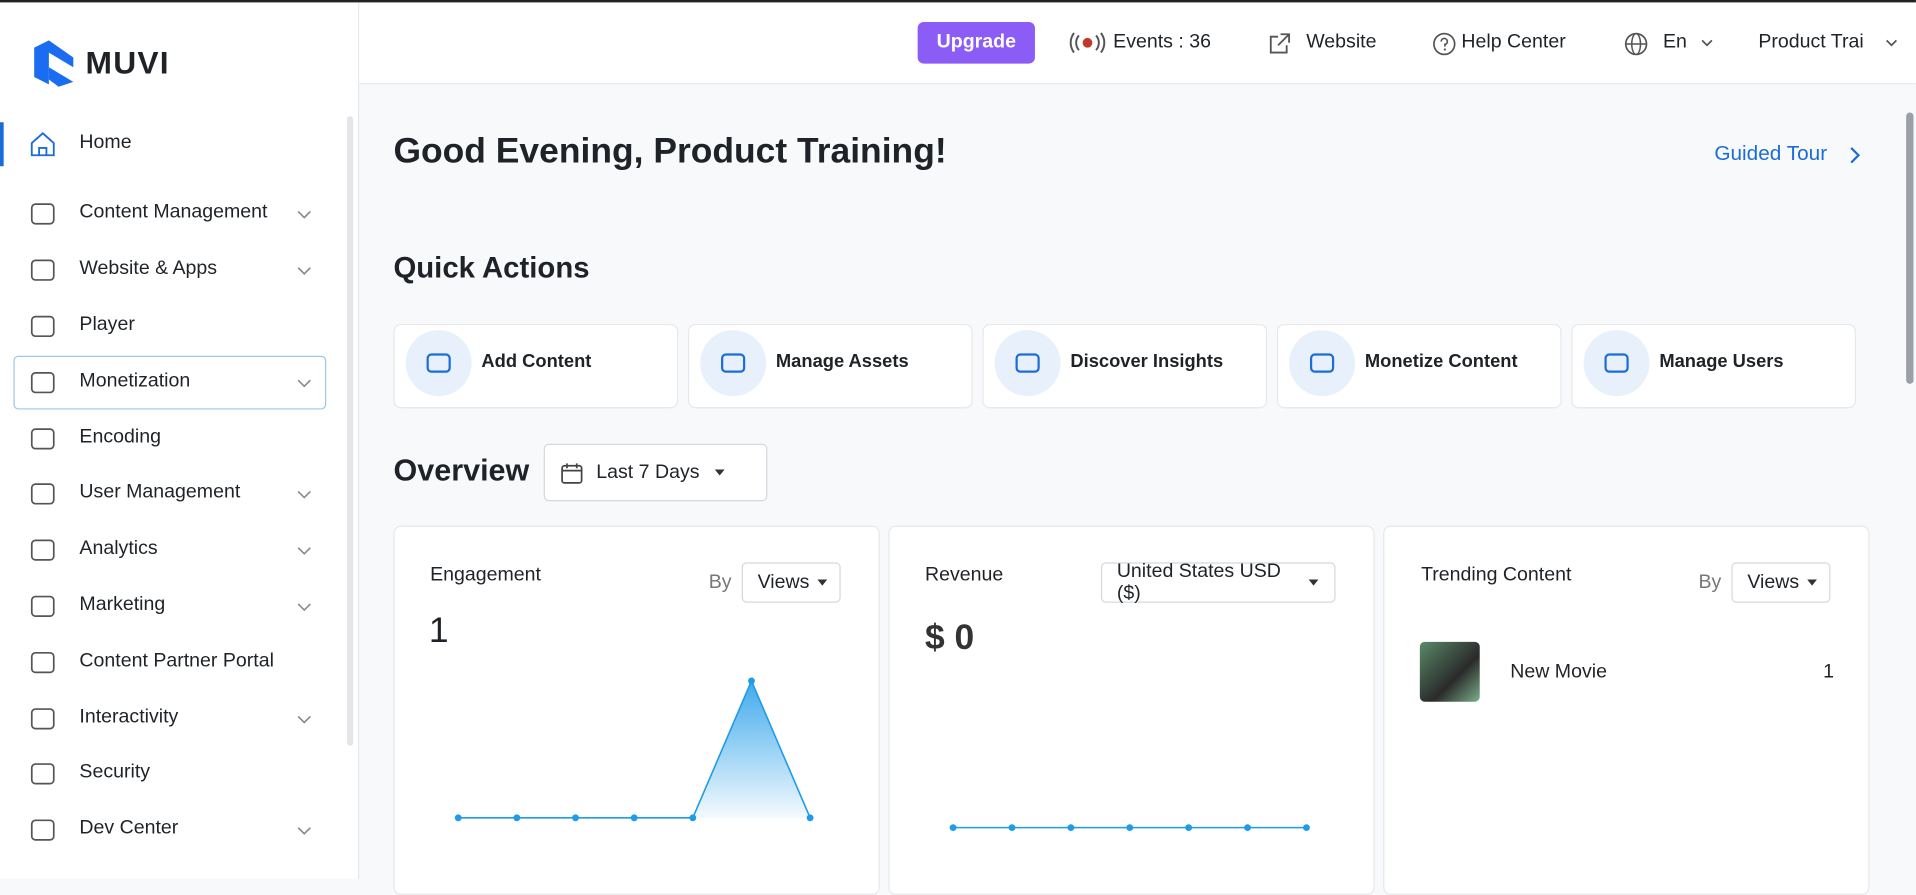 Image resolution: width=1916 pixels, height=895 pixels. What do you see at coordinates (176, 661) in the screenshot?
I see `nav-item: Content Partner Portal` at bounding box center [176, 661].